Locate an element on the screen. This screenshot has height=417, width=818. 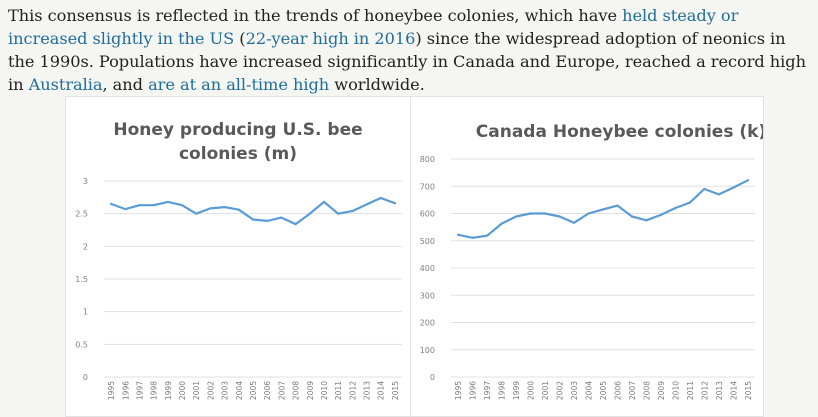
us-x-tick-label: 2014 is located at coordinates (381, 390).